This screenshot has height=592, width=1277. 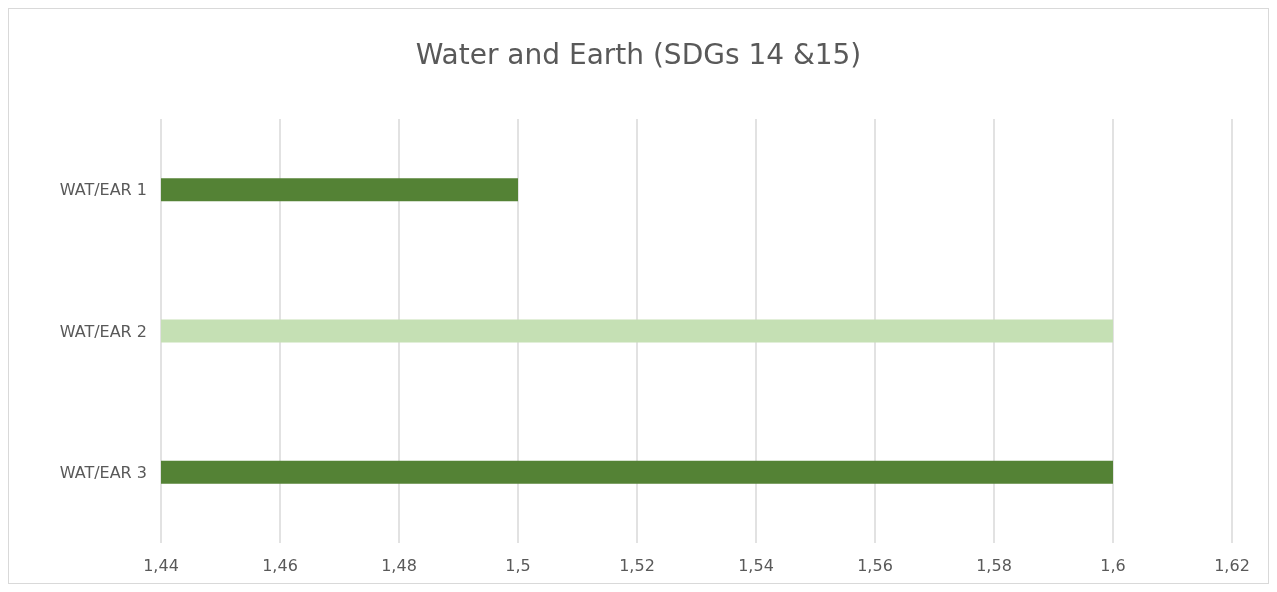 What do you see at coordinates (103, 472) in the screenshot?
I see `y-tick-label: WAT/EAR 3` at bounding box center [103, 472].